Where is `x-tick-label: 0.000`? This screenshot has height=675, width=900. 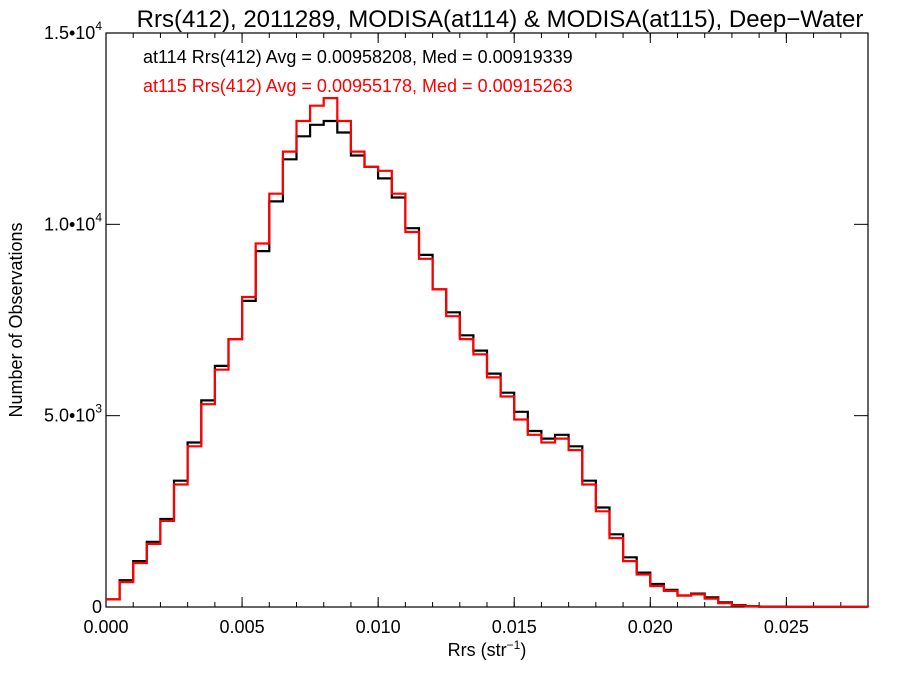
x-tick-label: 0.000 is located at coordinates (105, 627).